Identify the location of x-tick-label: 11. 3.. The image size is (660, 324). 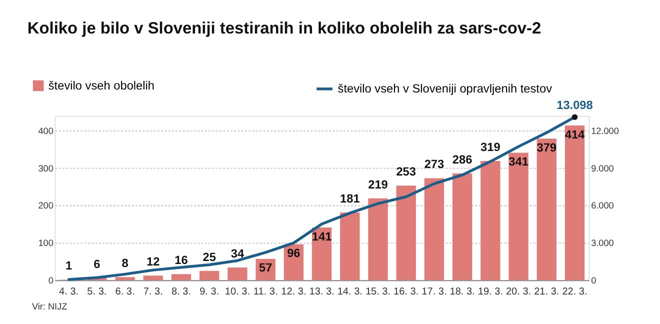
(265, 292).